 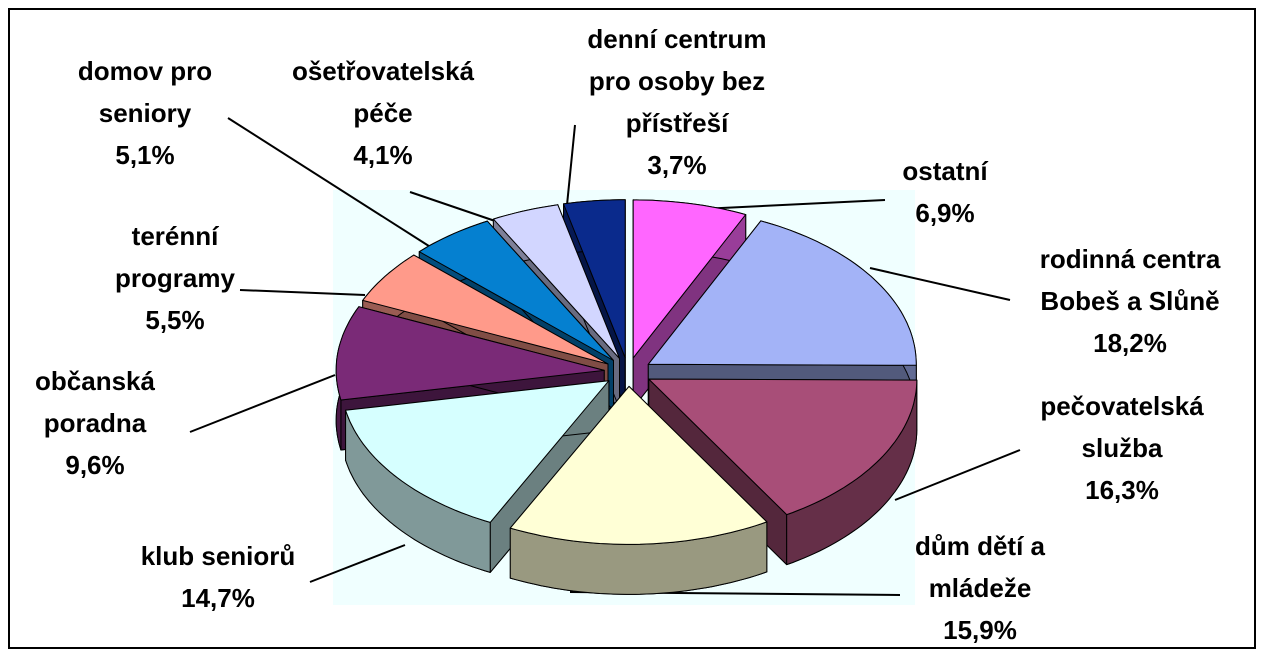 I want to click on category-label: terénní programy, so click(x=175, y=257).